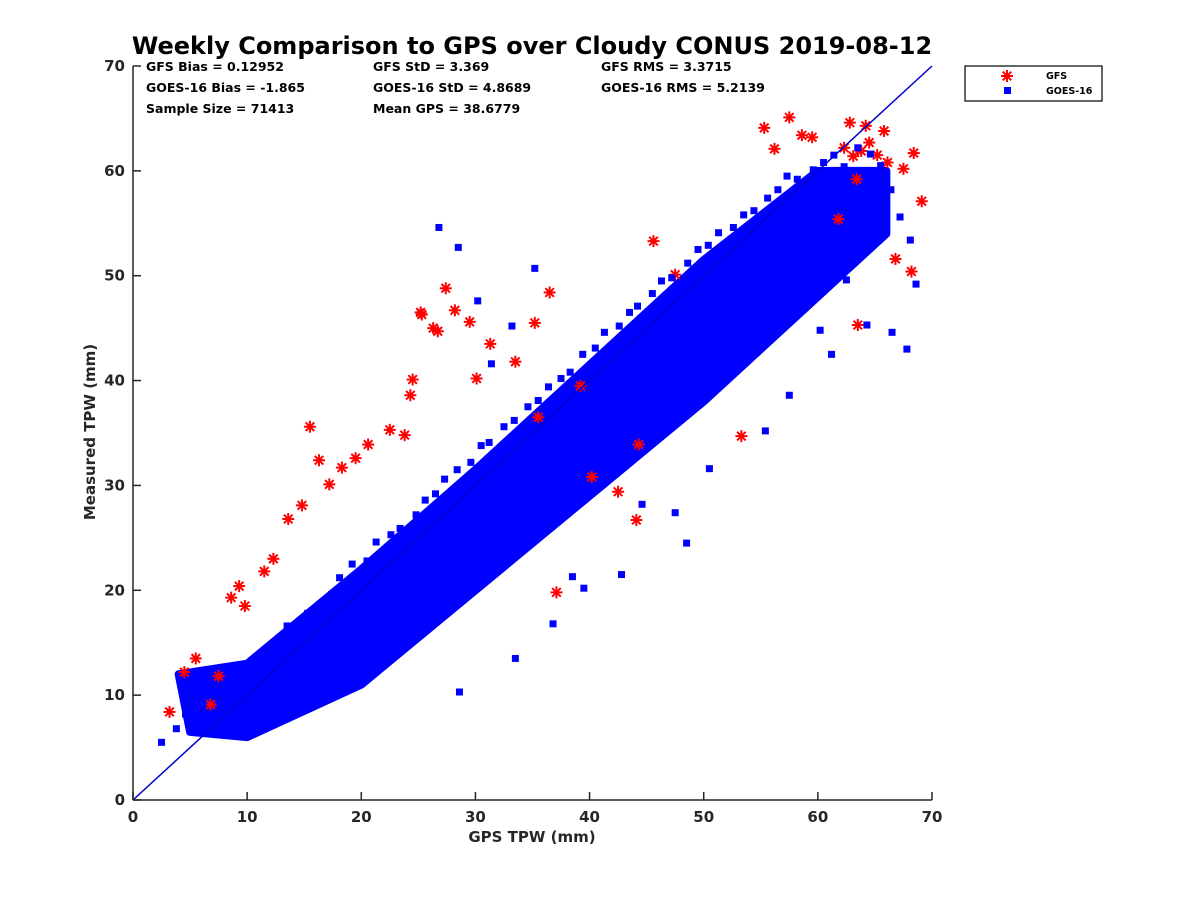 The height and width of the screenshot is (900, 1200). What do you see at coordinates (215, 66) in the screenshot?
I see `stat-gfs-bias: GFS Bias = 0.12952` at bounding box center [215, 66].